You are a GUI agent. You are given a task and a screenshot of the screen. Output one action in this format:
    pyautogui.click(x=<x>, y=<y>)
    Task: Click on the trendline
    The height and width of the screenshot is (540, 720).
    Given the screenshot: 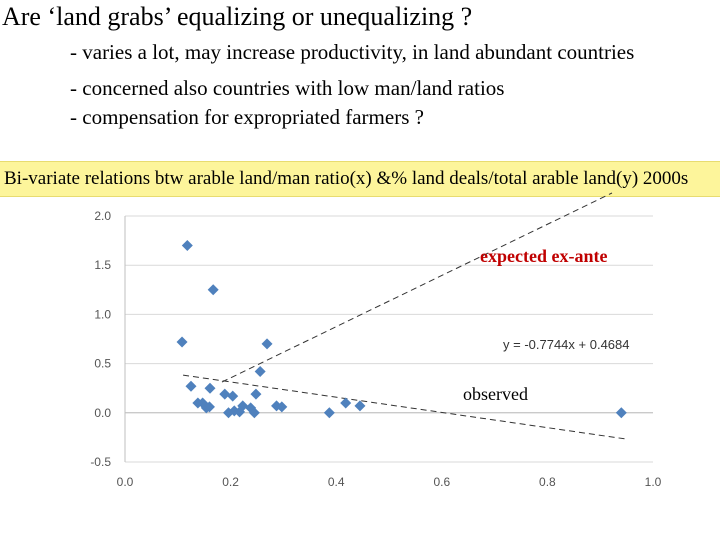 What is the action you would take?
    pyautogui.click(x=405, y=407)
    